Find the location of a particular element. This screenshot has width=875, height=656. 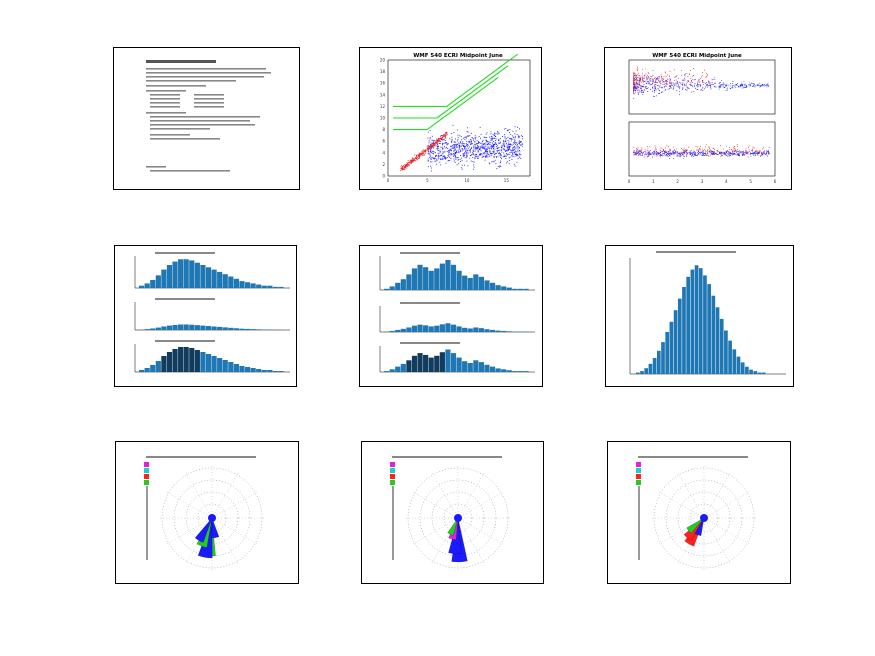

text-summary-thumbnail is located at coordinates (206, 118).